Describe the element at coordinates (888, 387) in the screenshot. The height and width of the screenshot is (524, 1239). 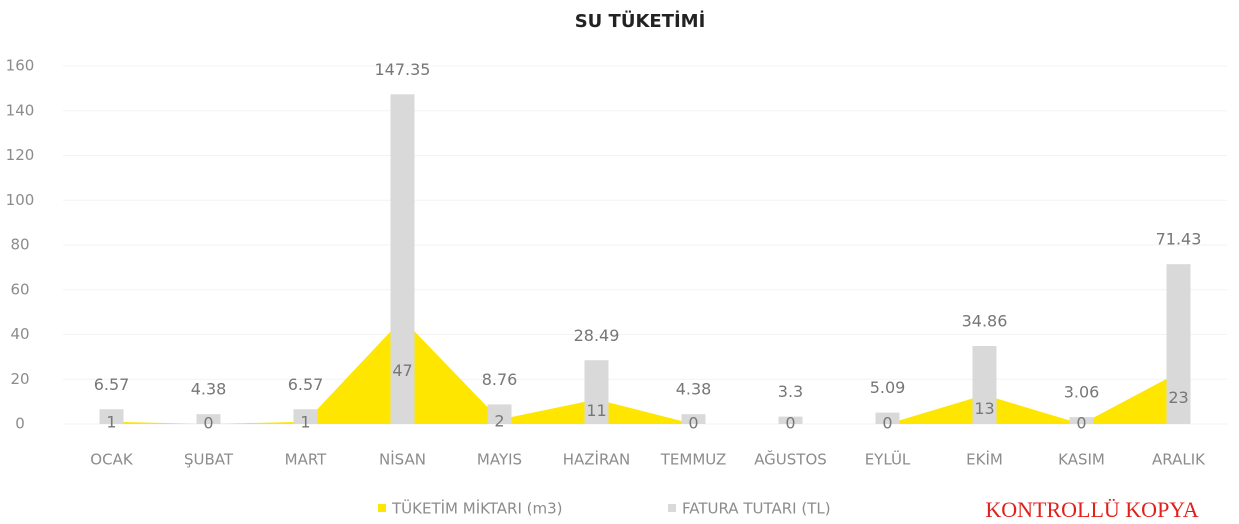
I see `data-label: 5.09` at that location.